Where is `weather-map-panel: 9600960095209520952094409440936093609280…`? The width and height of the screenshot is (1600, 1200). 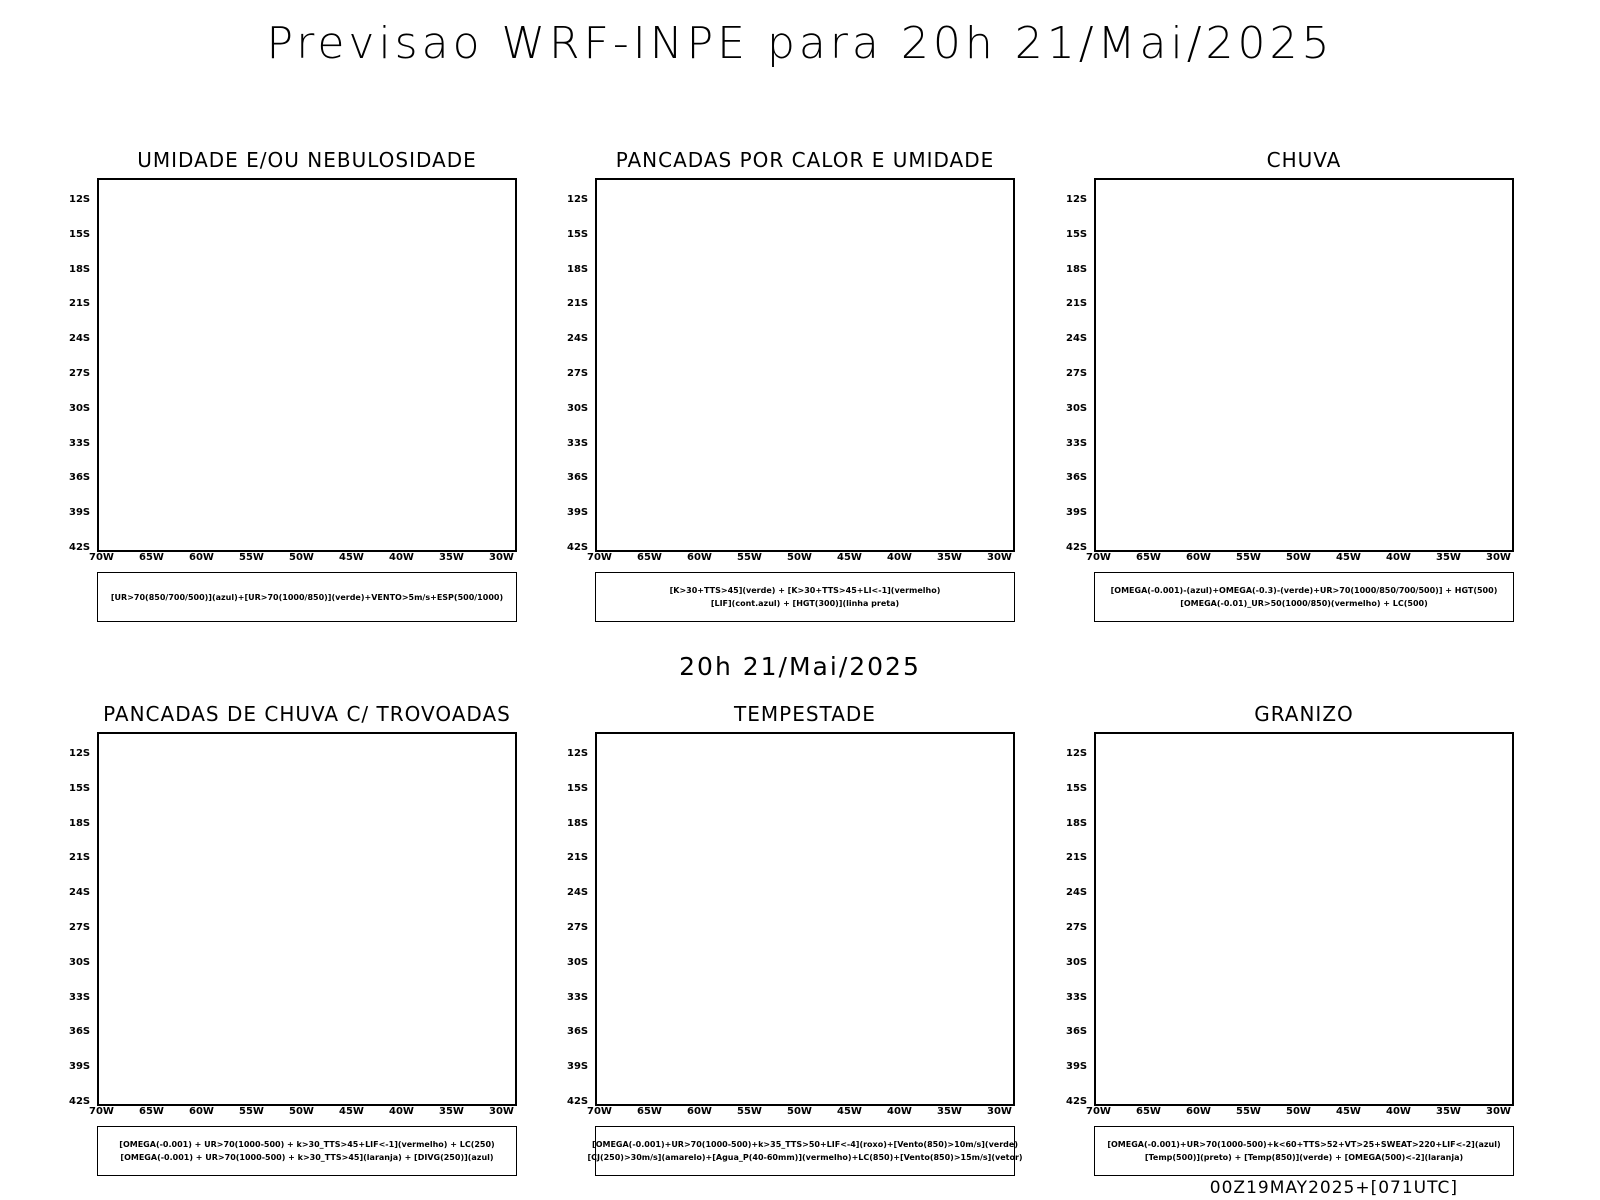 weather-map-panel: 9600960095209520952094409440936093609280… is located at coordinates (805, 365).